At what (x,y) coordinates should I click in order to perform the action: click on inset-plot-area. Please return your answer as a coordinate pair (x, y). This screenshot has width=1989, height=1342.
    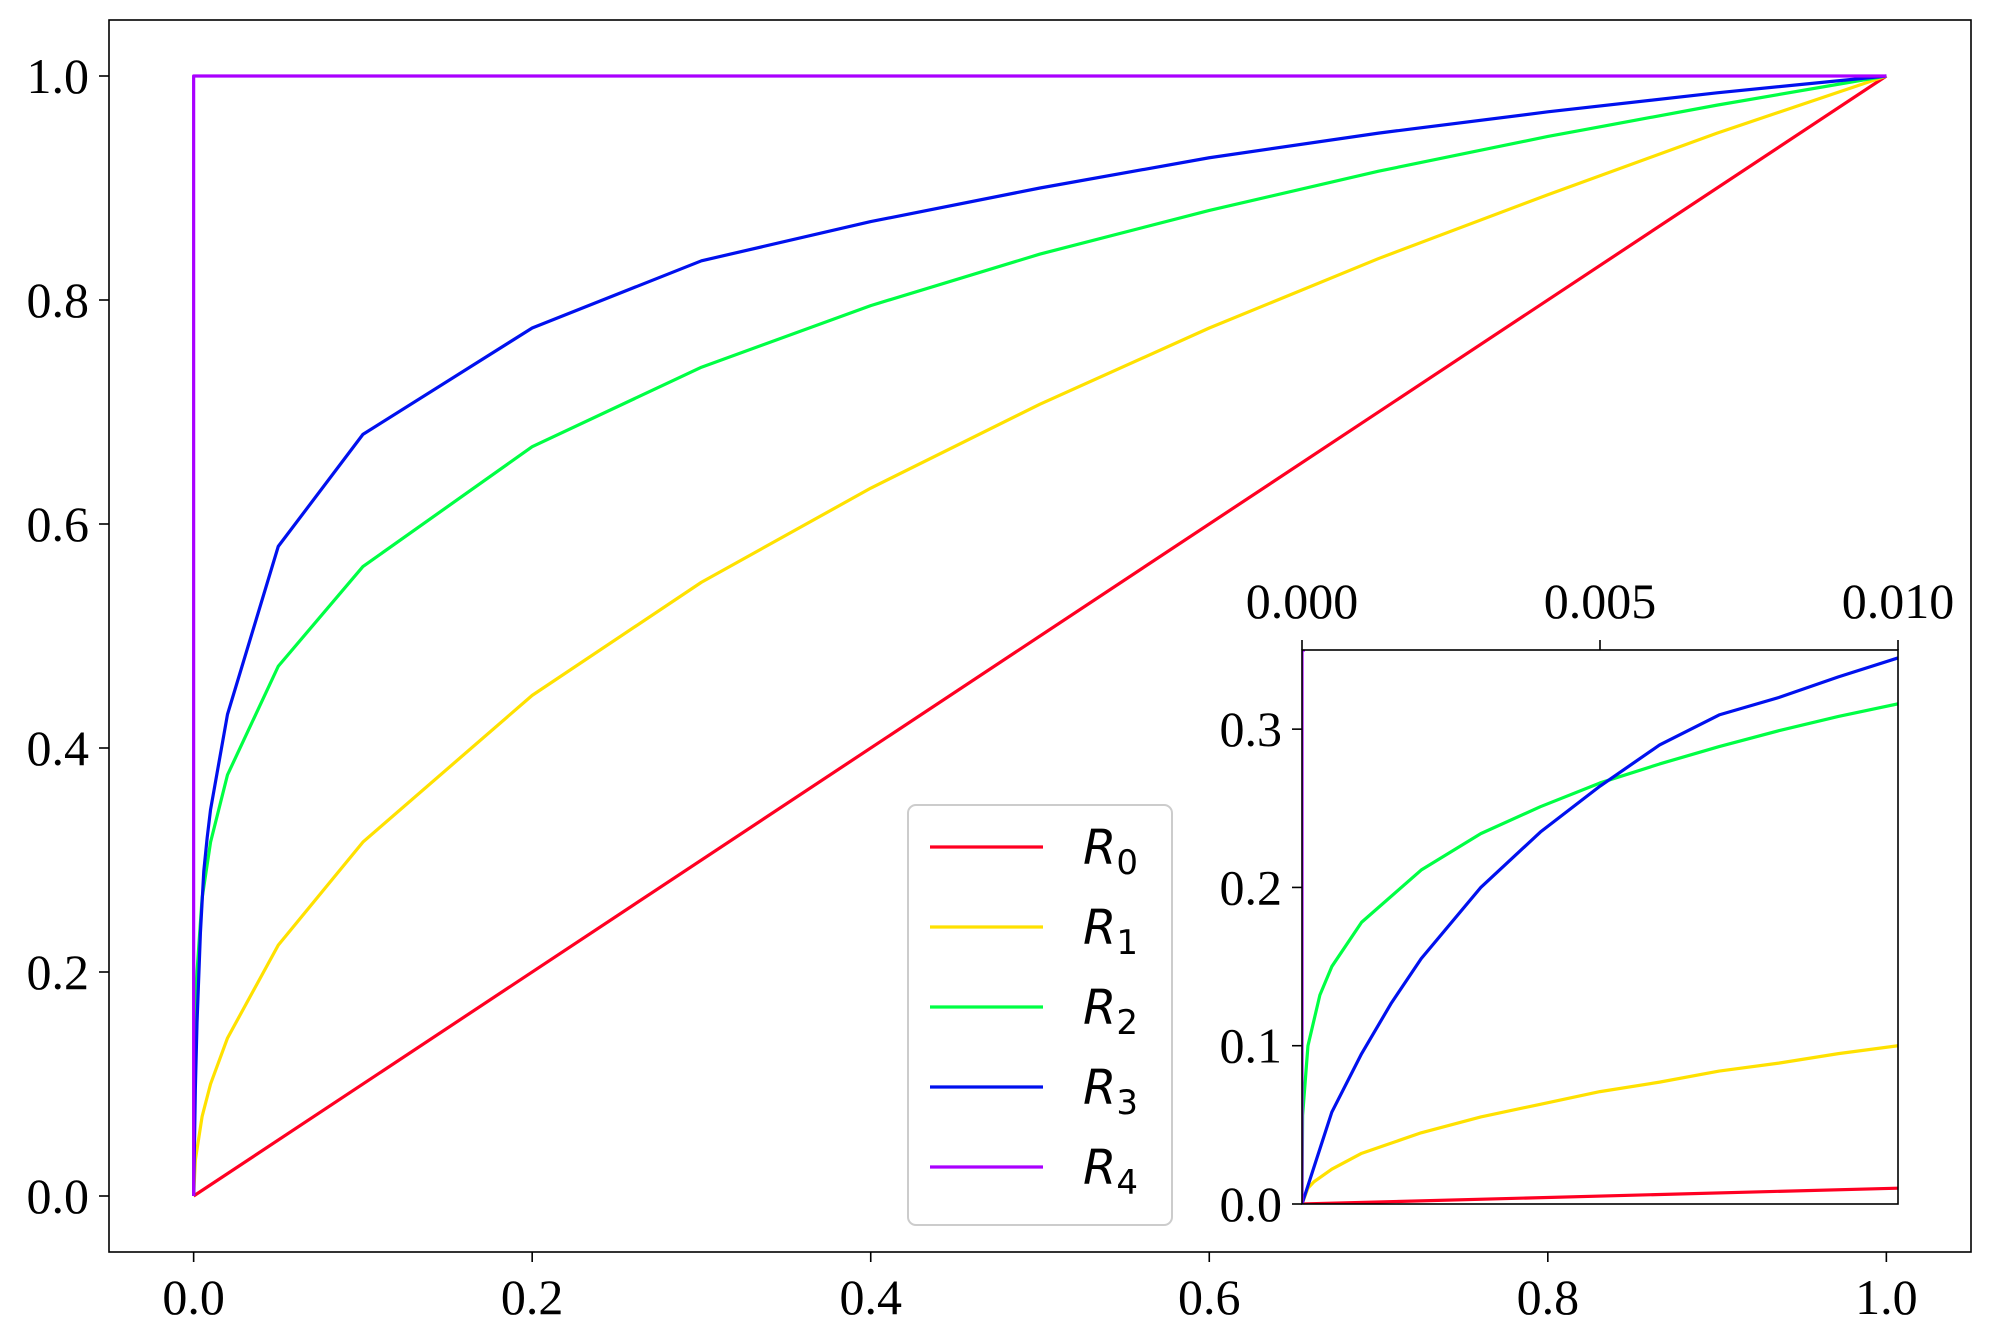
    Looking at the image, I should click on (1600, 927).